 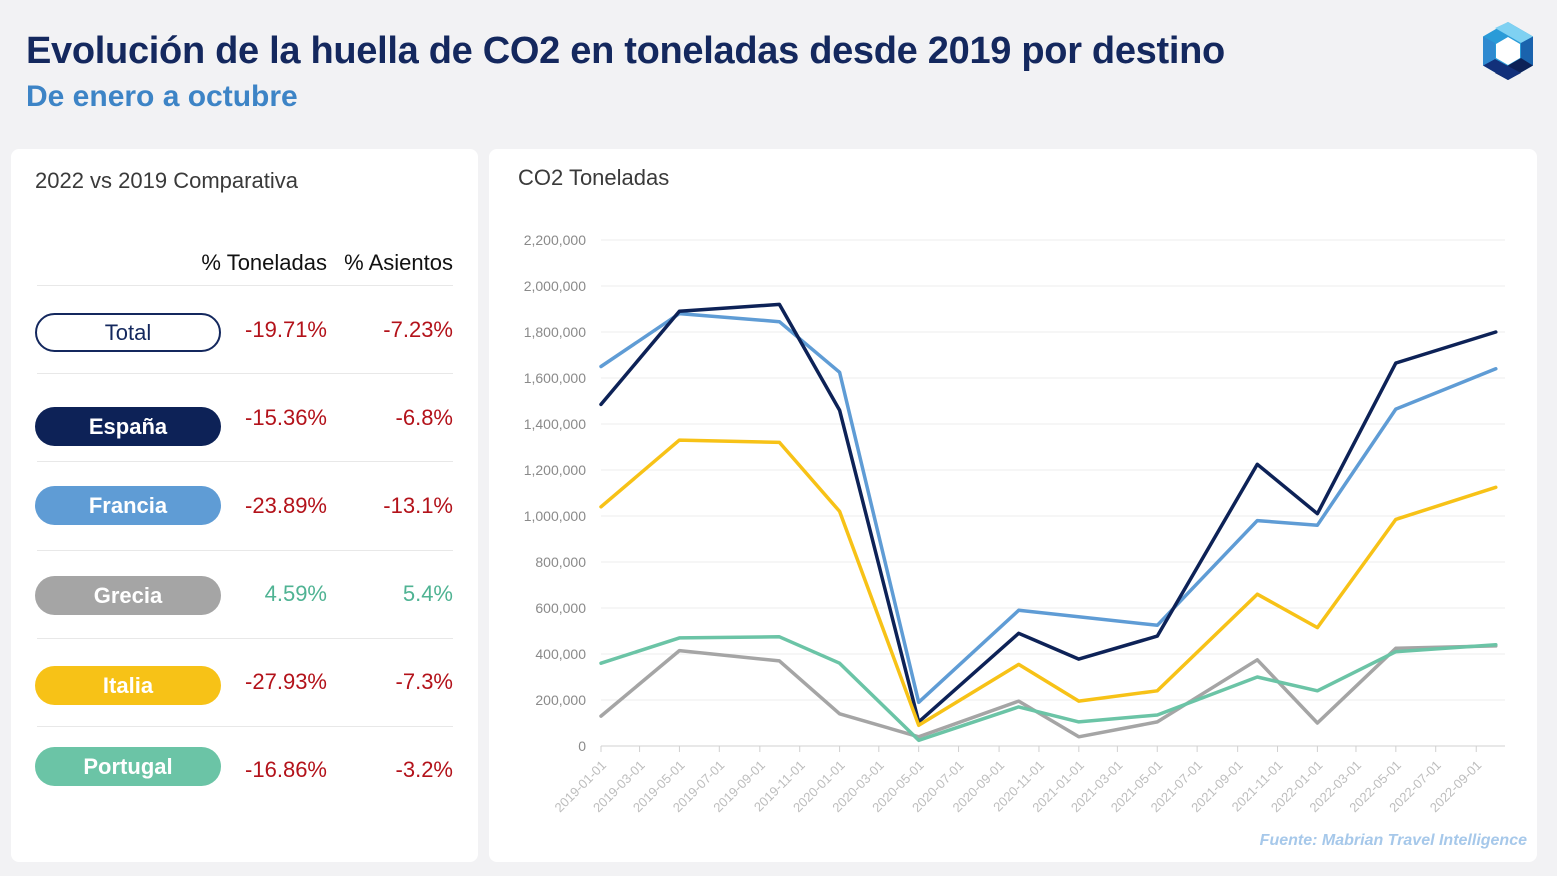 What do you see at coordinates (555, 378) in the screenshot?
I see `y-tick-label: 1,600,000` at bounding box center [555, 378].